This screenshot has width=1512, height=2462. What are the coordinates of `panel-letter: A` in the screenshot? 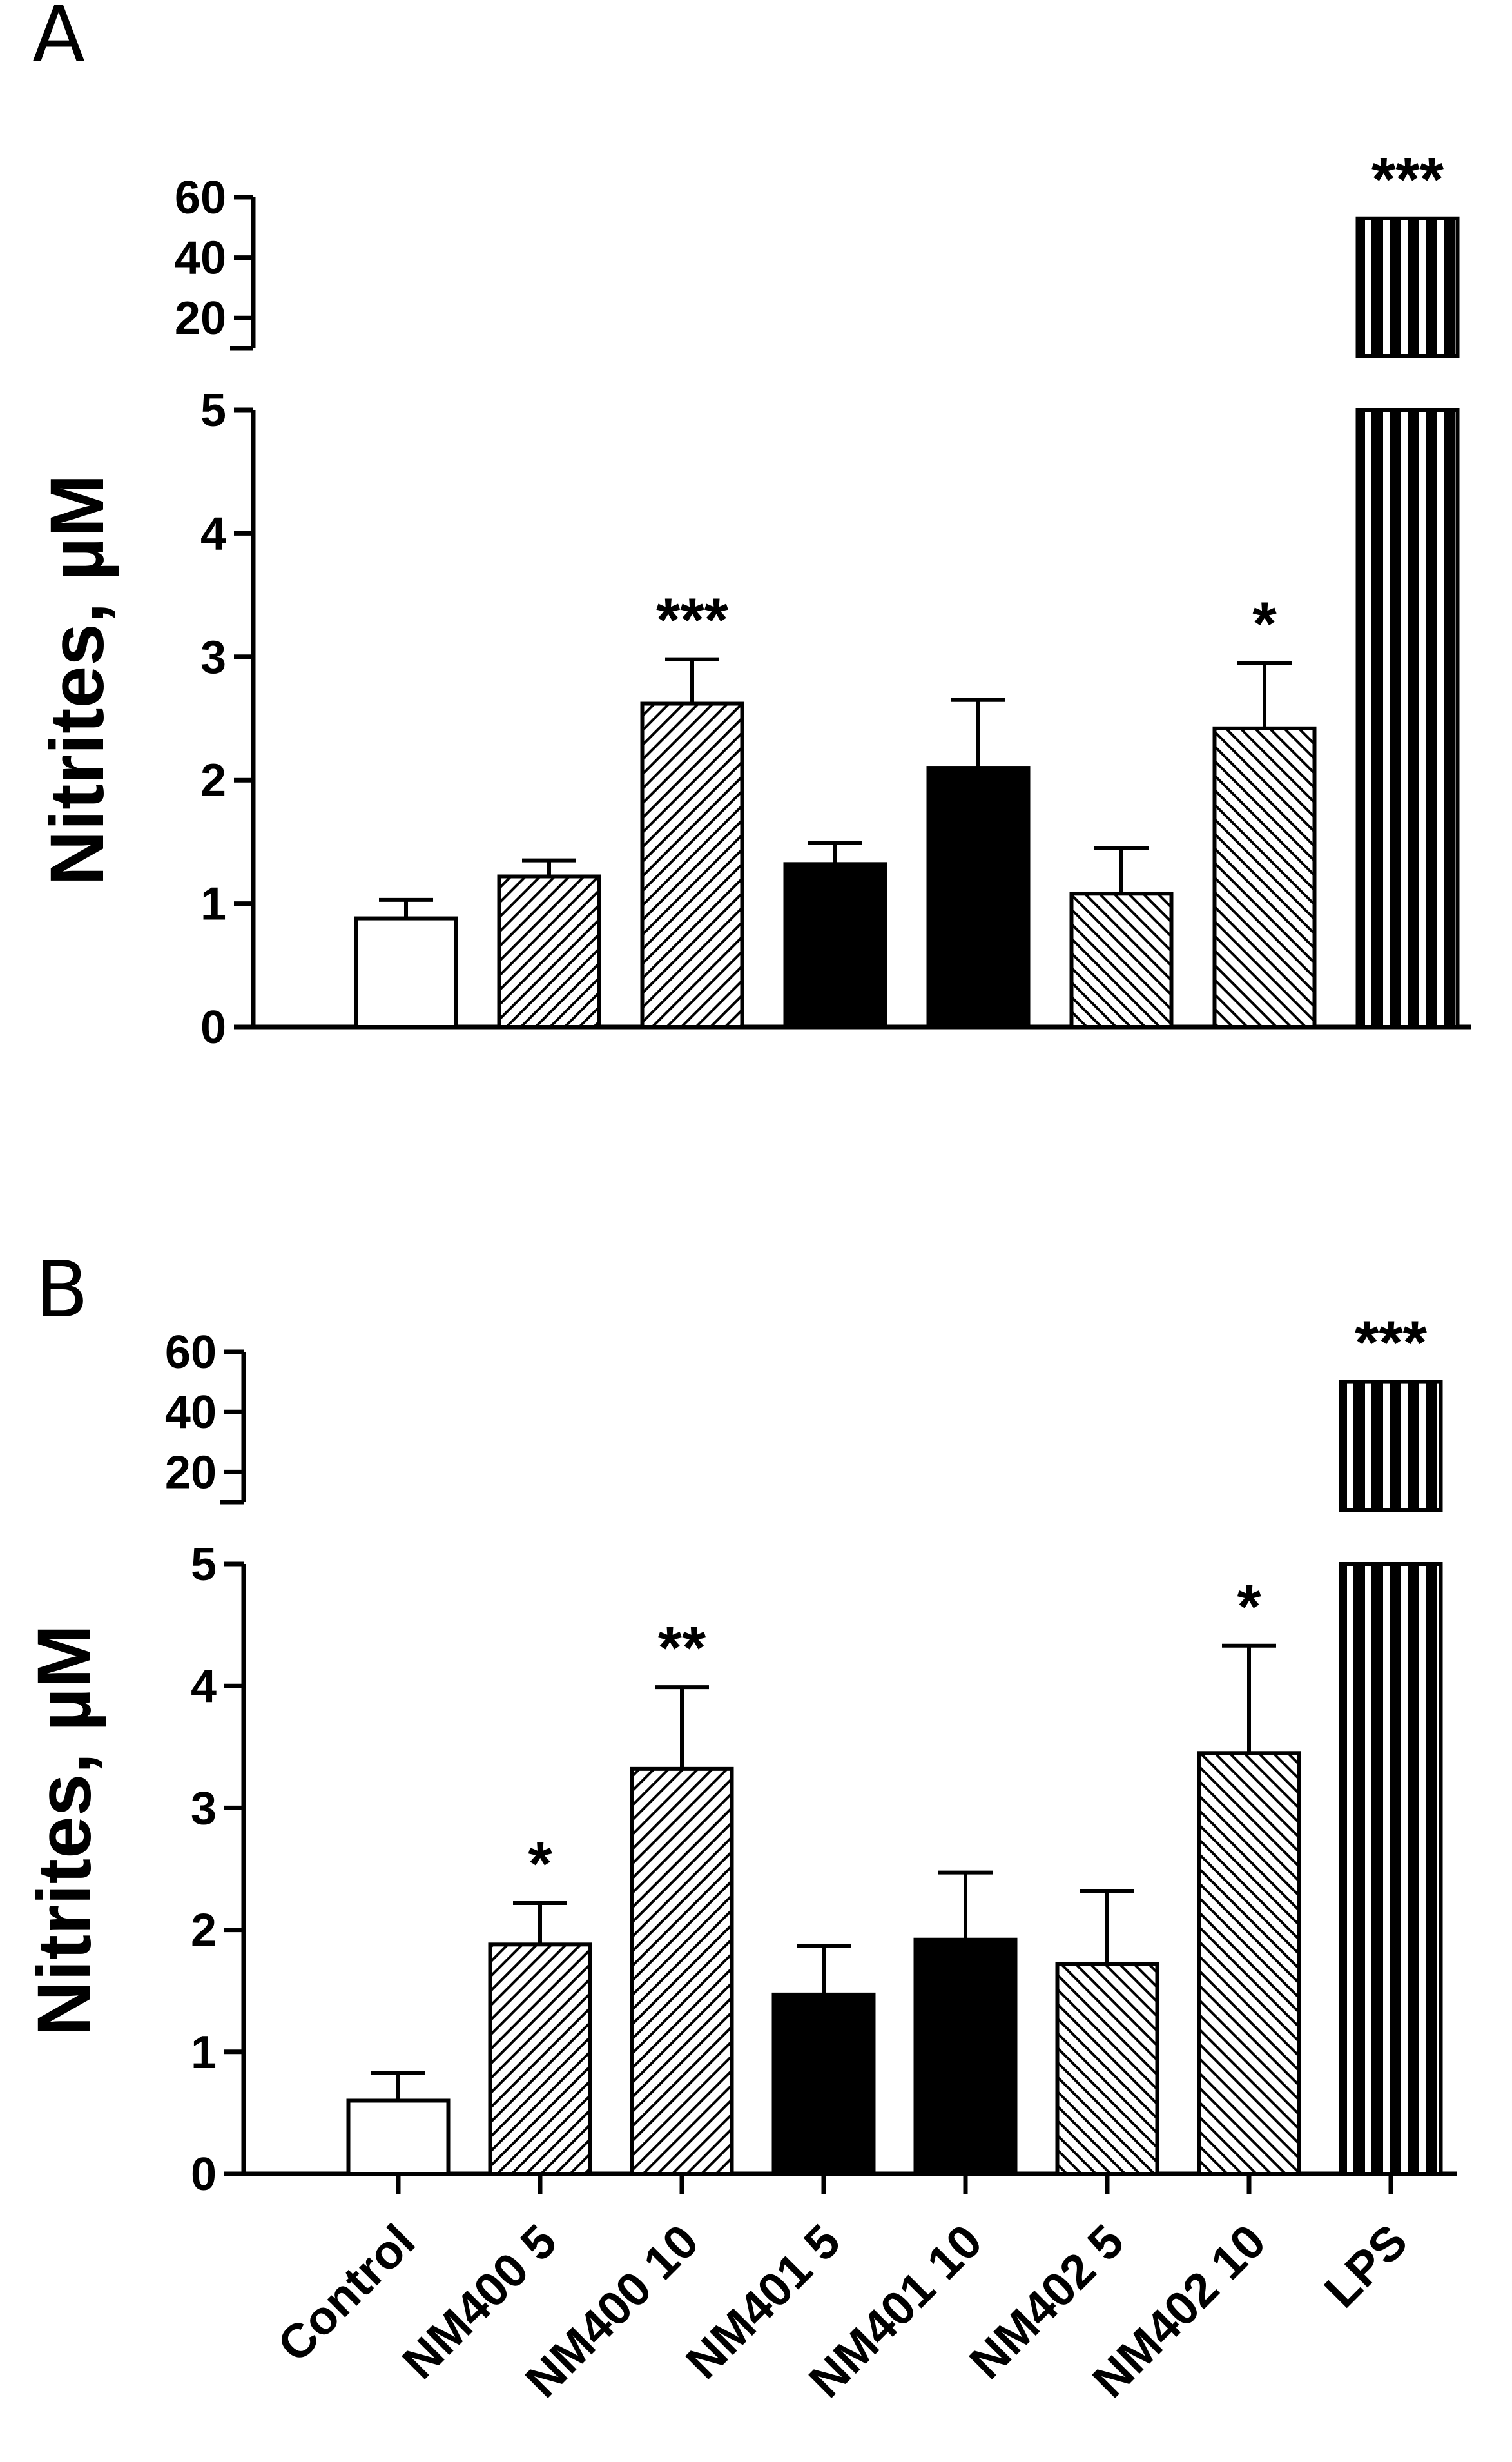 It's located at (58, 40).